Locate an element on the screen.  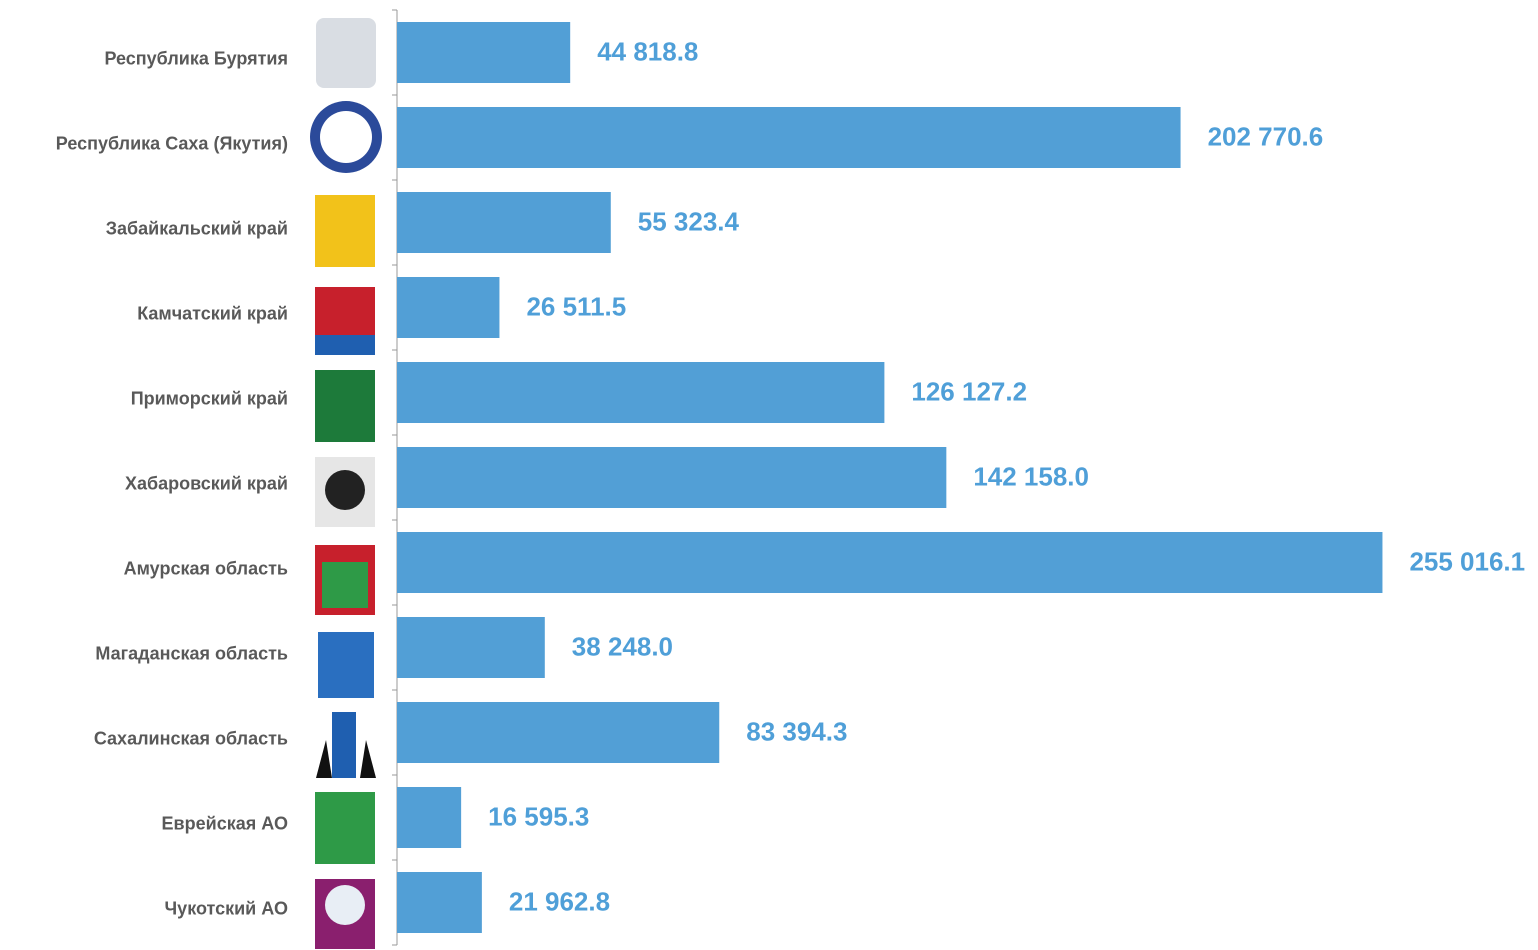
category-label: Камчатский край is located at coordinates (212, 313).